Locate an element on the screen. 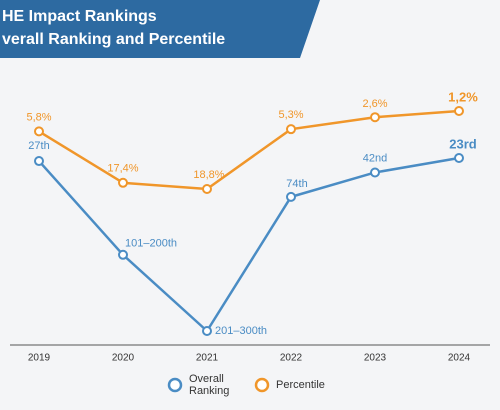  x-tick-label: 2019 is located at coordinates (39, 358).